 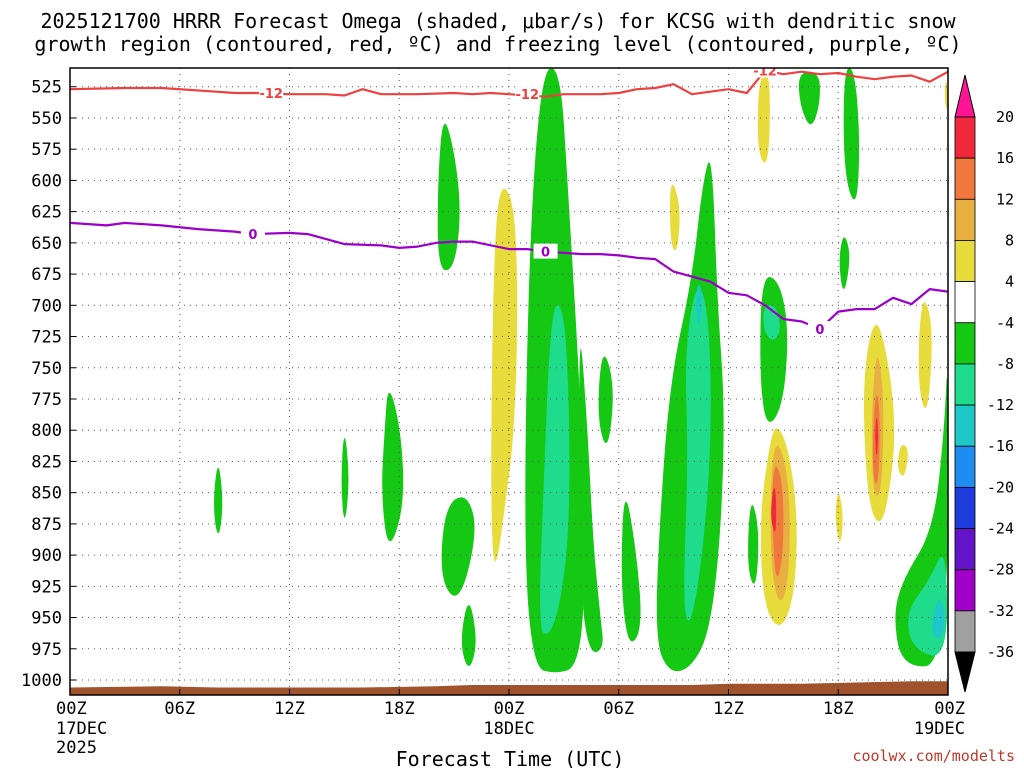 What do you see at coordinates (965, 96) in the screenshot?
I see `colorbar-top-triangle` at bounding box center [965, 96].